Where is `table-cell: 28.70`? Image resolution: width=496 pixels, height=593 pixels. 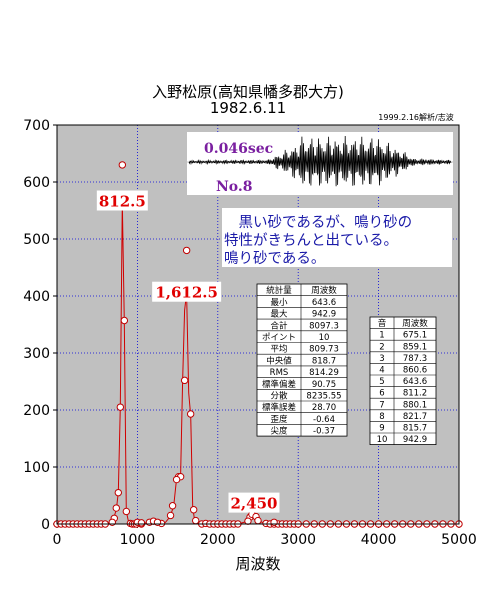 table-cell: 28.70 is located at coordinates (324, 408).